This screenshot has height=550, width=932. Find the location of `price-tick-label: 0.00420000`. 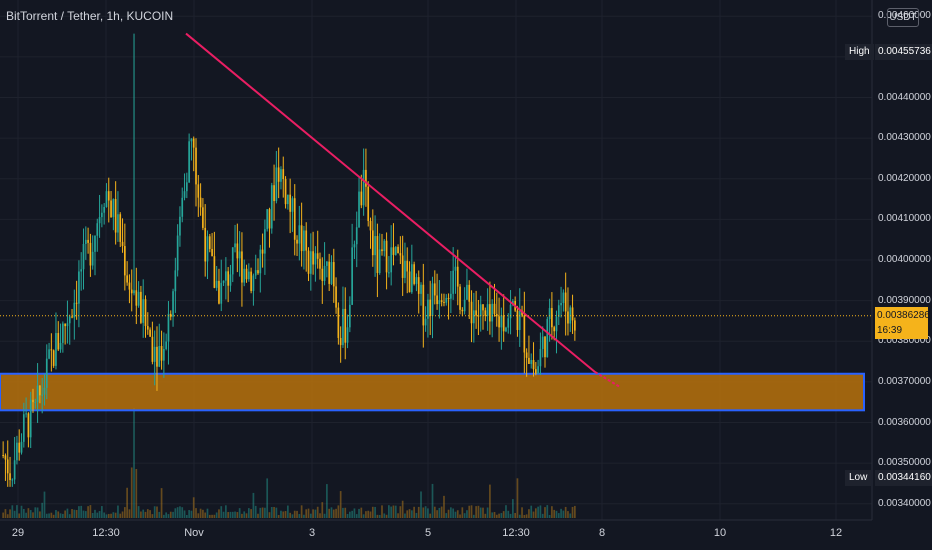

price-tick-label: 0.00420000 is located at coordinates (904, 178).